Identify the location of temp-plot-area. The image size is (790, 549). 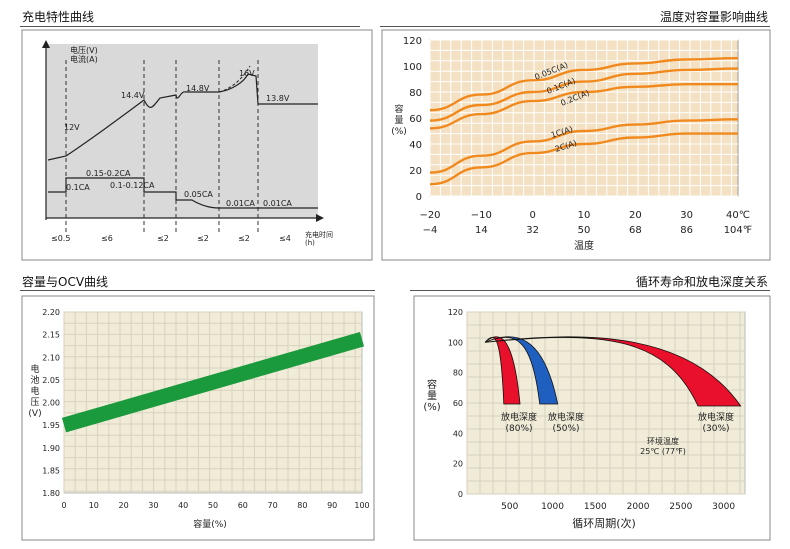
(584, 118).